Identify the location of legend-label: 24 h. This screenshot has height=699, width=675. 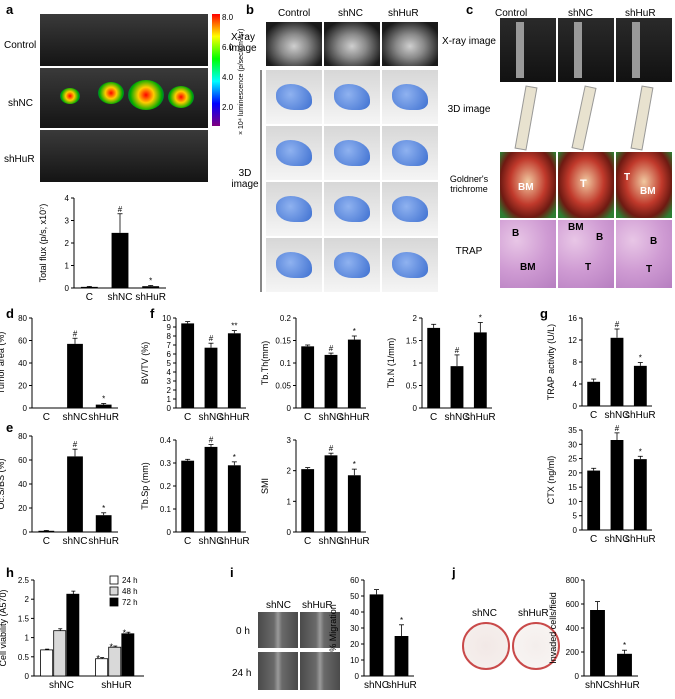
(130, 580).